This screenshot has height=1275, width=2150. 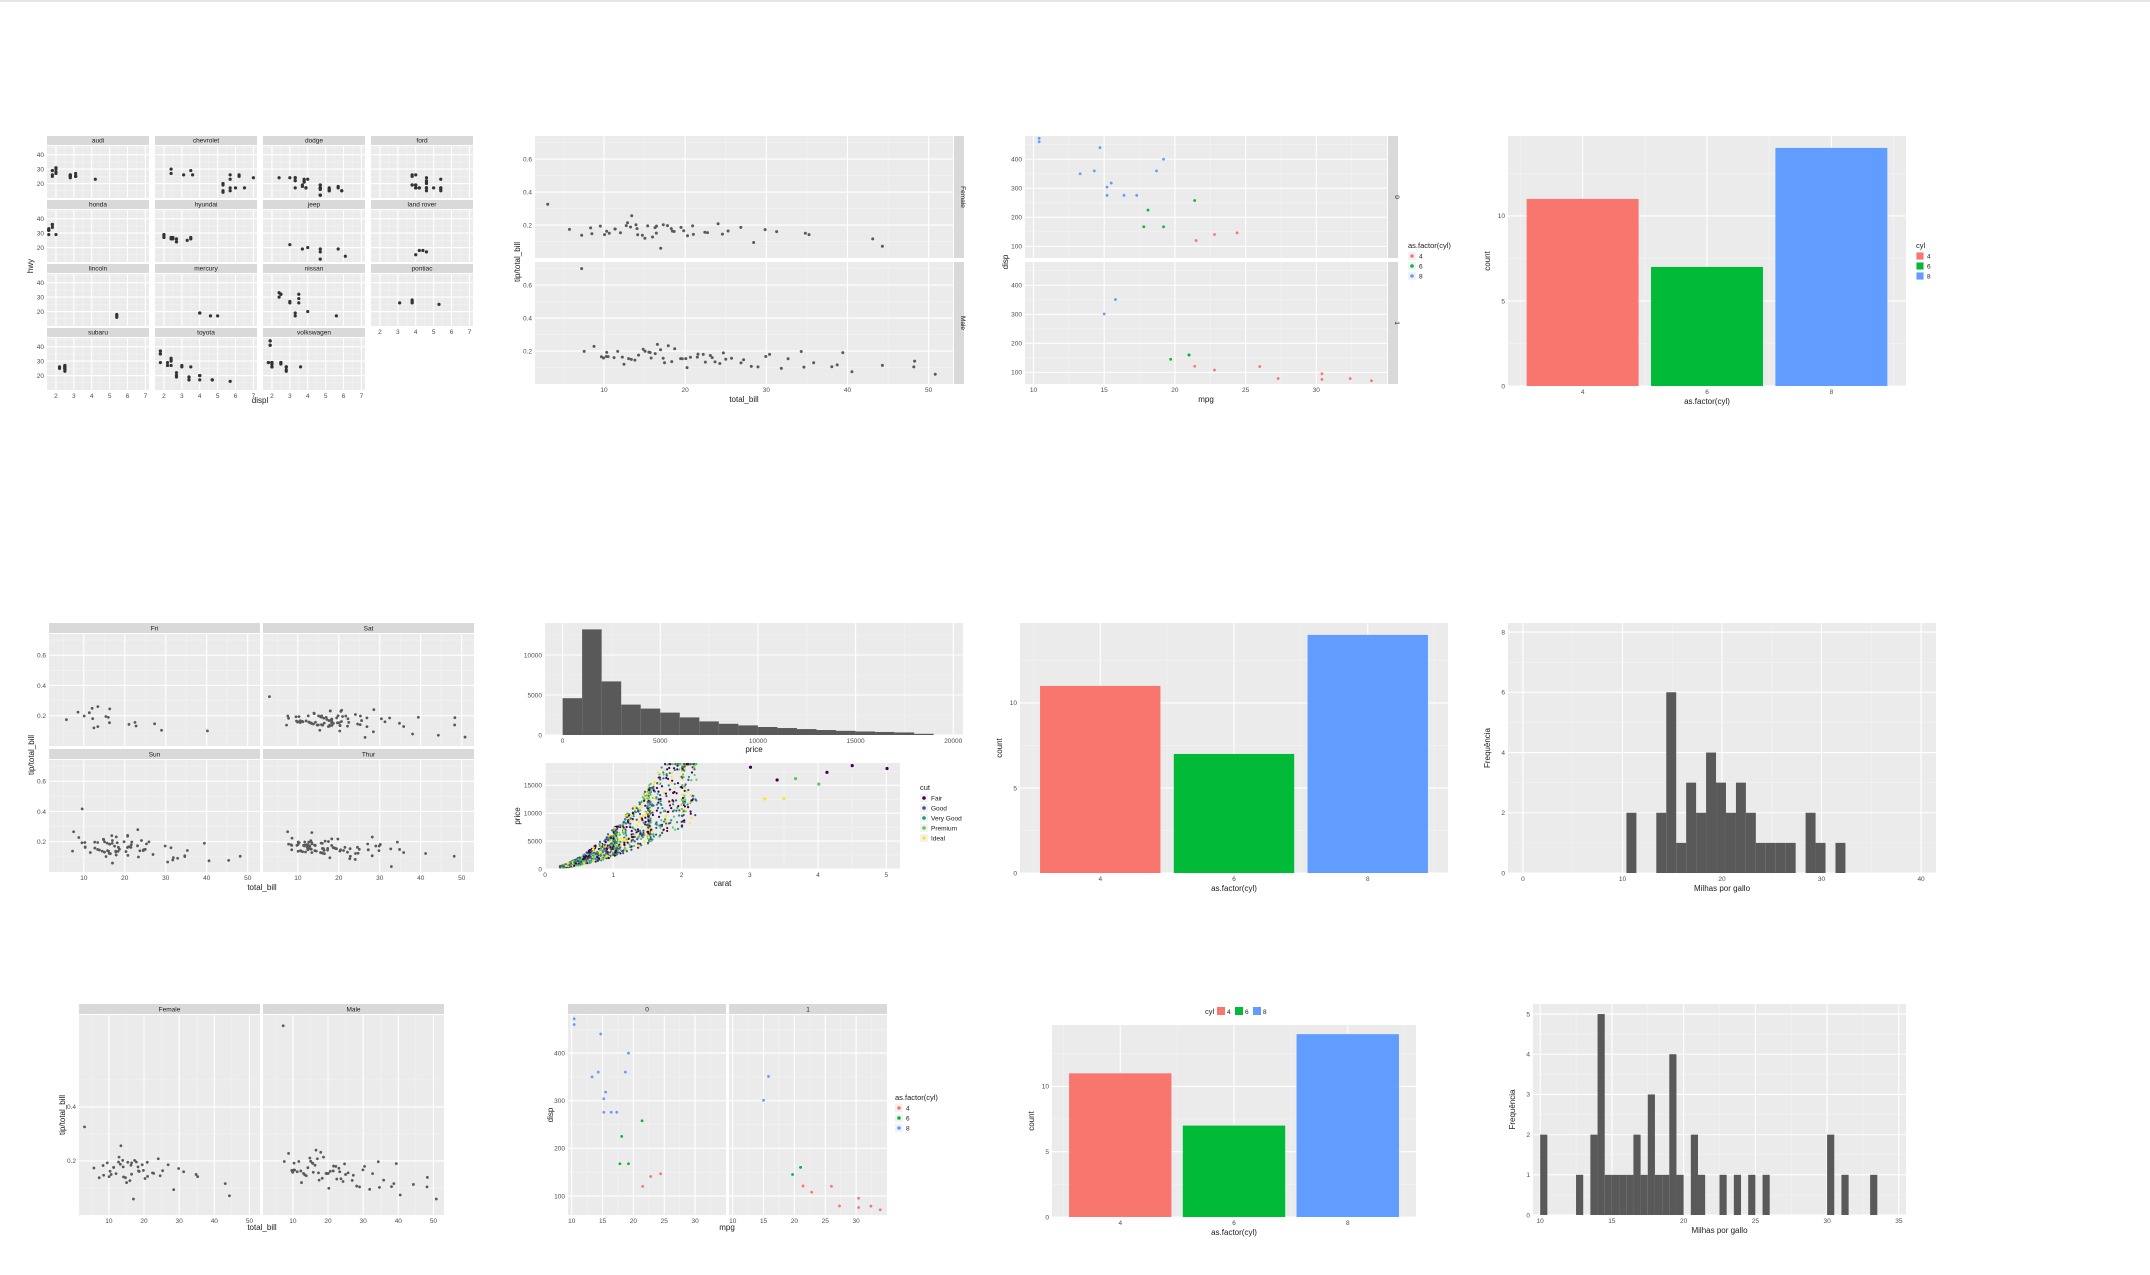 I want to click on x-tick-label: 7, so click(x=254, y=396).